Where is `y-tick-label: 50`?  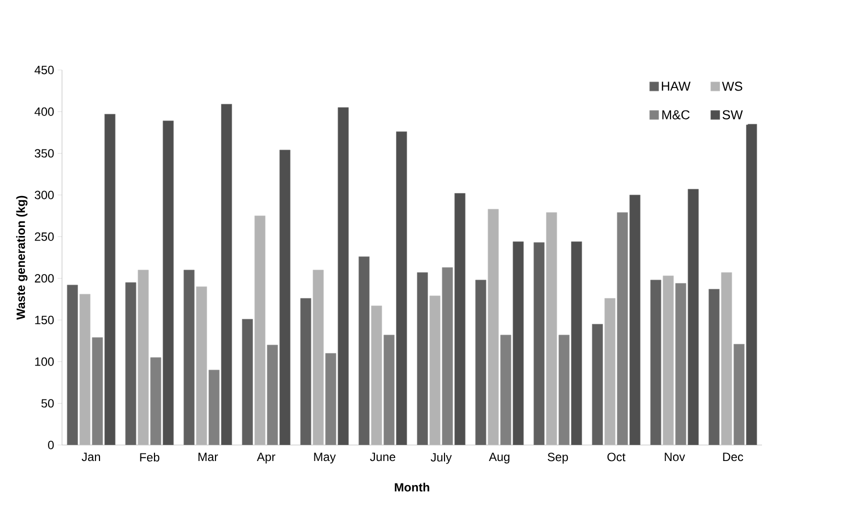
y-tick-label: 50 is located at coordinates (47, 403).